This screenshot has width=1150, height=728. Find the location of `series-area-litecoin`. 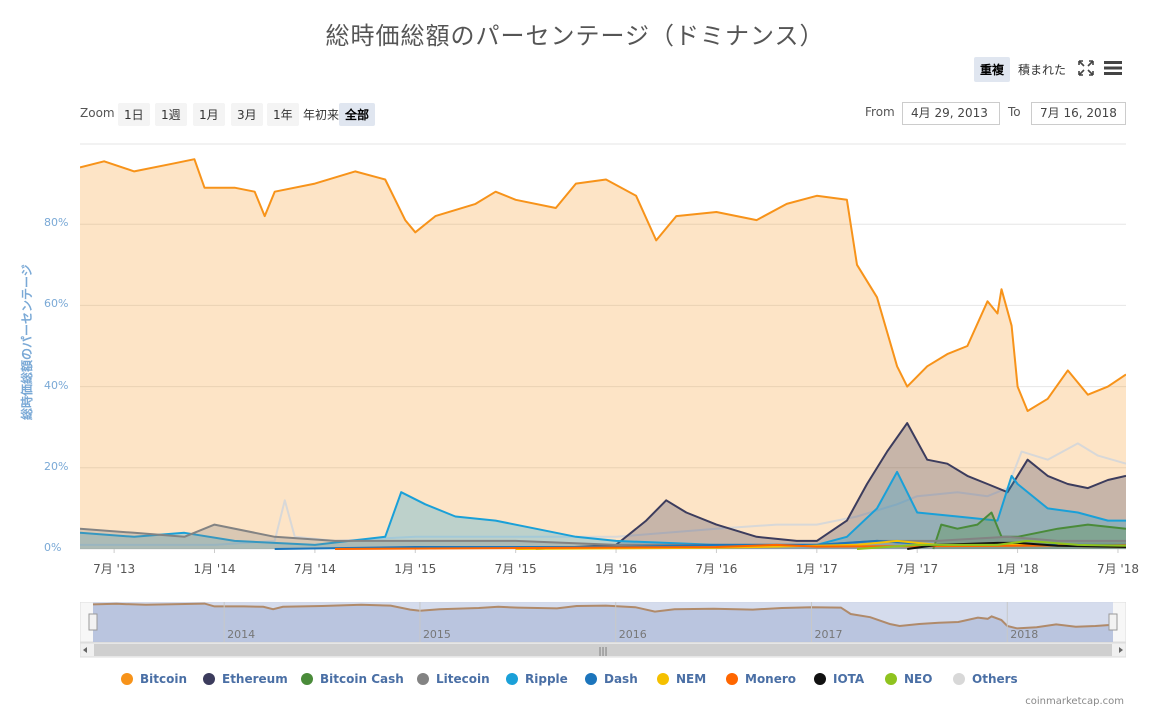

series-area-litecoin is located at coordinates (603, 536).